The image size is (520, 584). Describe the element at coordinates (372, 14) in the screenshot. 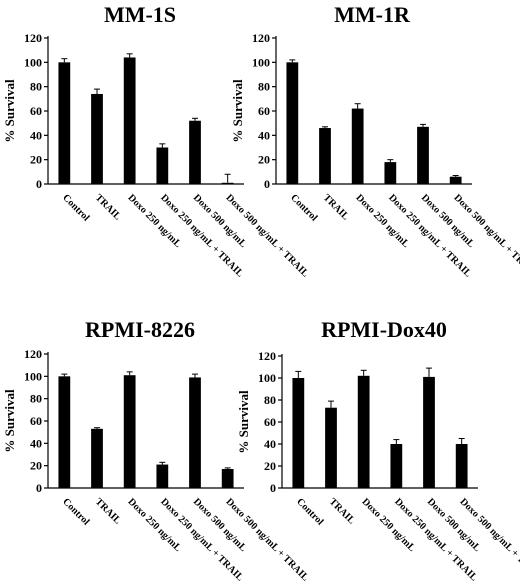

I see `chart-title: MM-1R` at that location.